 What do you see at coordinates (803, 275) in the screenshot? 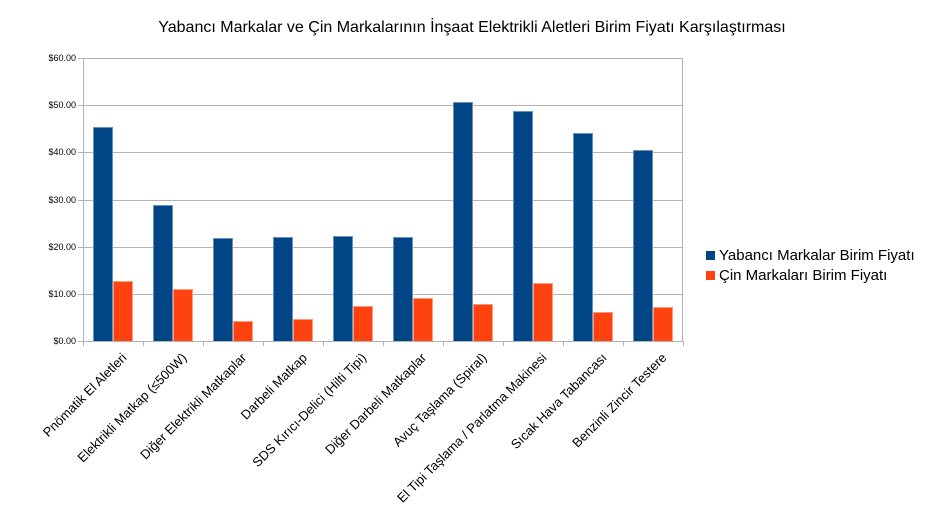
I see `legend-label-chinese: Çin Markaları Birim Fiyatı` at bounding box center [803, 275].